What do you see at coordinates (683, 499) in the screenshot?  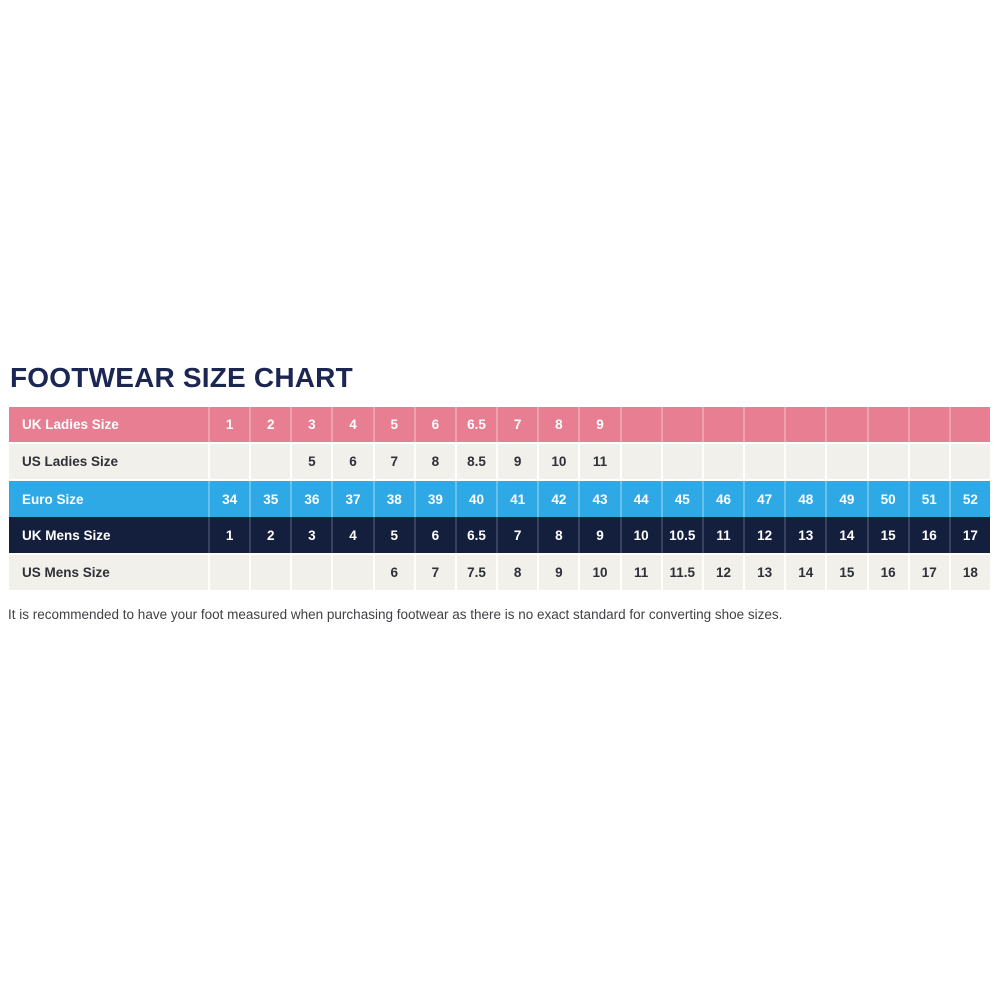 I see `size-cell: 45` at bounding box center [683, 499].